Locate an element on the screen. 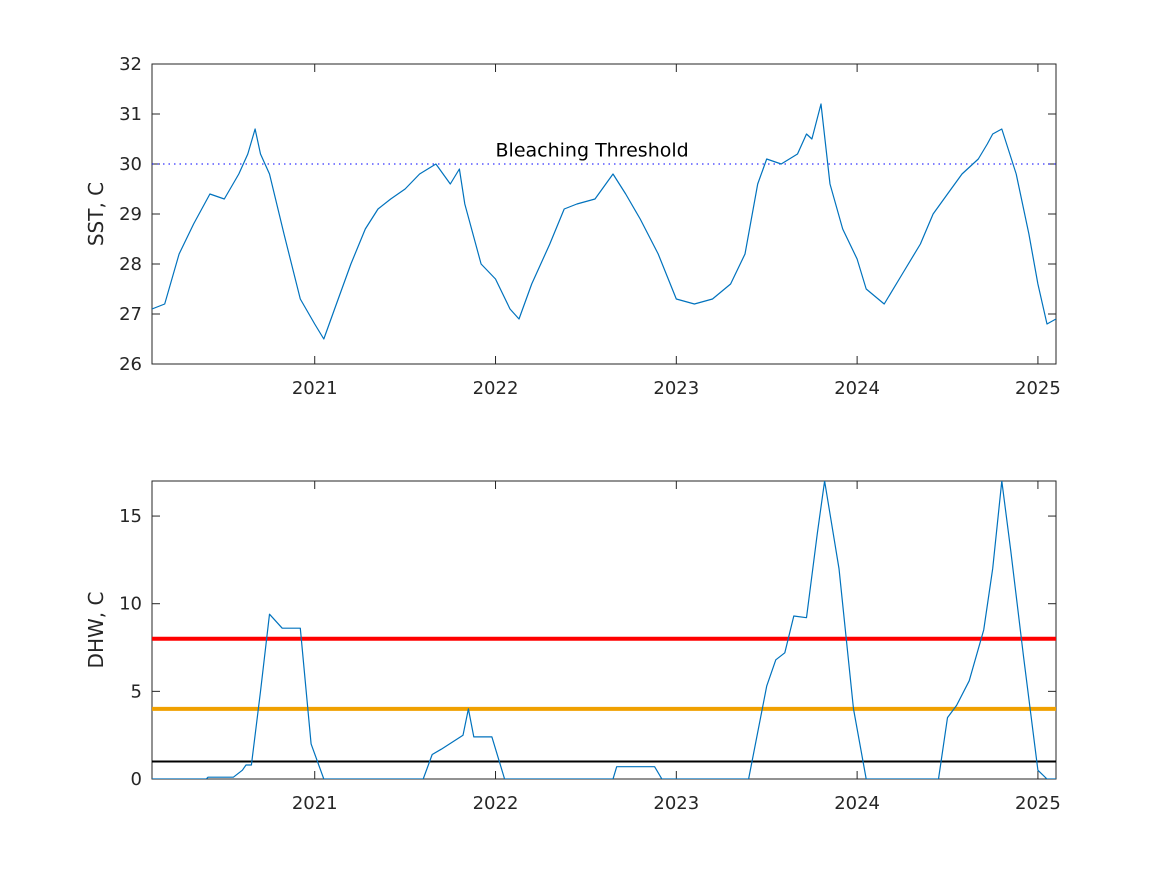 The height and width of the screenshot is (875, 1167). y-tick-label: 0 is located at coordinates (136, 779).